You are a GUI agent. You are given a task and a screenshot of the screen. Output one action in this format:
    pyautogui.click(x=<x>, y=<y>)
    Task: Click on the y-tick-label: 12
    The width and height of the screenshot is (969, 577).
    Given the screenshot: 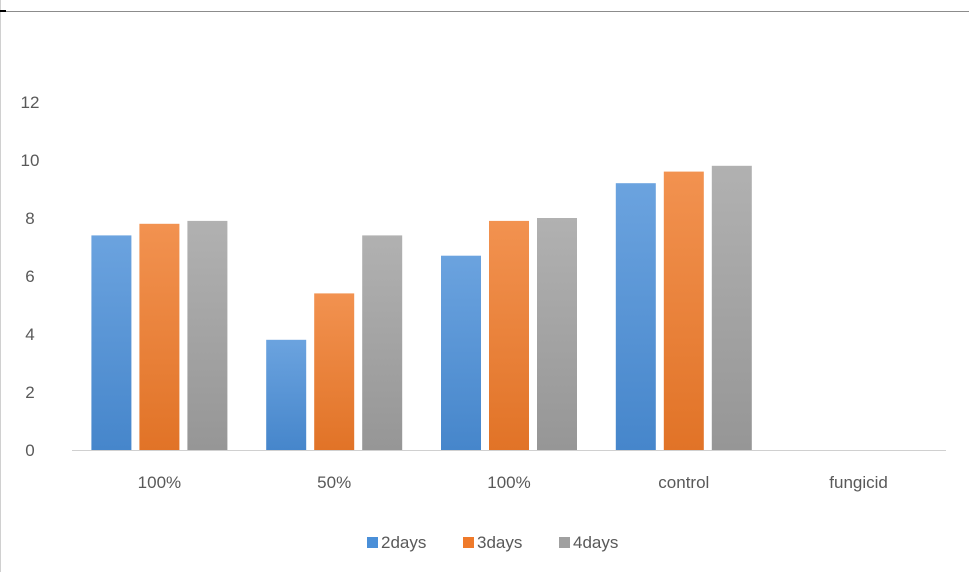 What is the action you would take?
    pyautogui.click(x=30, y=102)
    